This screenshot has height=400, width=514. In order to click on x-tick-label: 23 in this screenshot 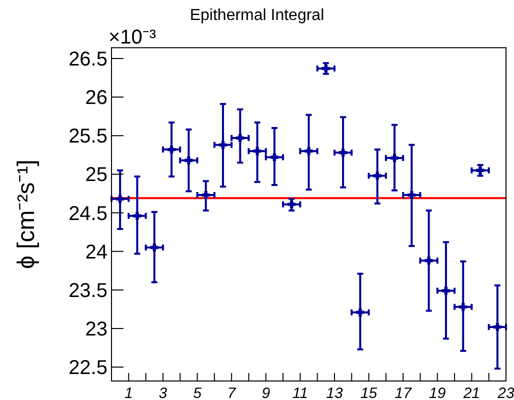, I will do `click(505, 392)`.